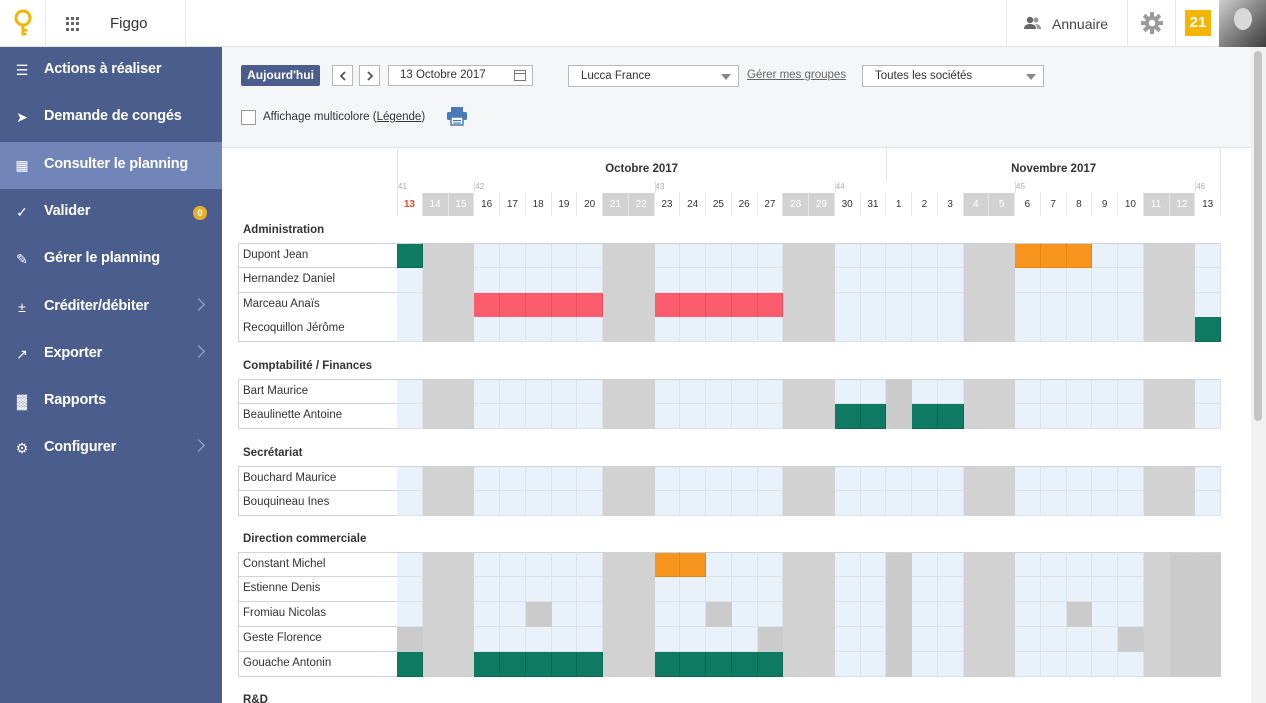 The image size is (1266, 703). I want to click on previous-button, so click(342, 75).